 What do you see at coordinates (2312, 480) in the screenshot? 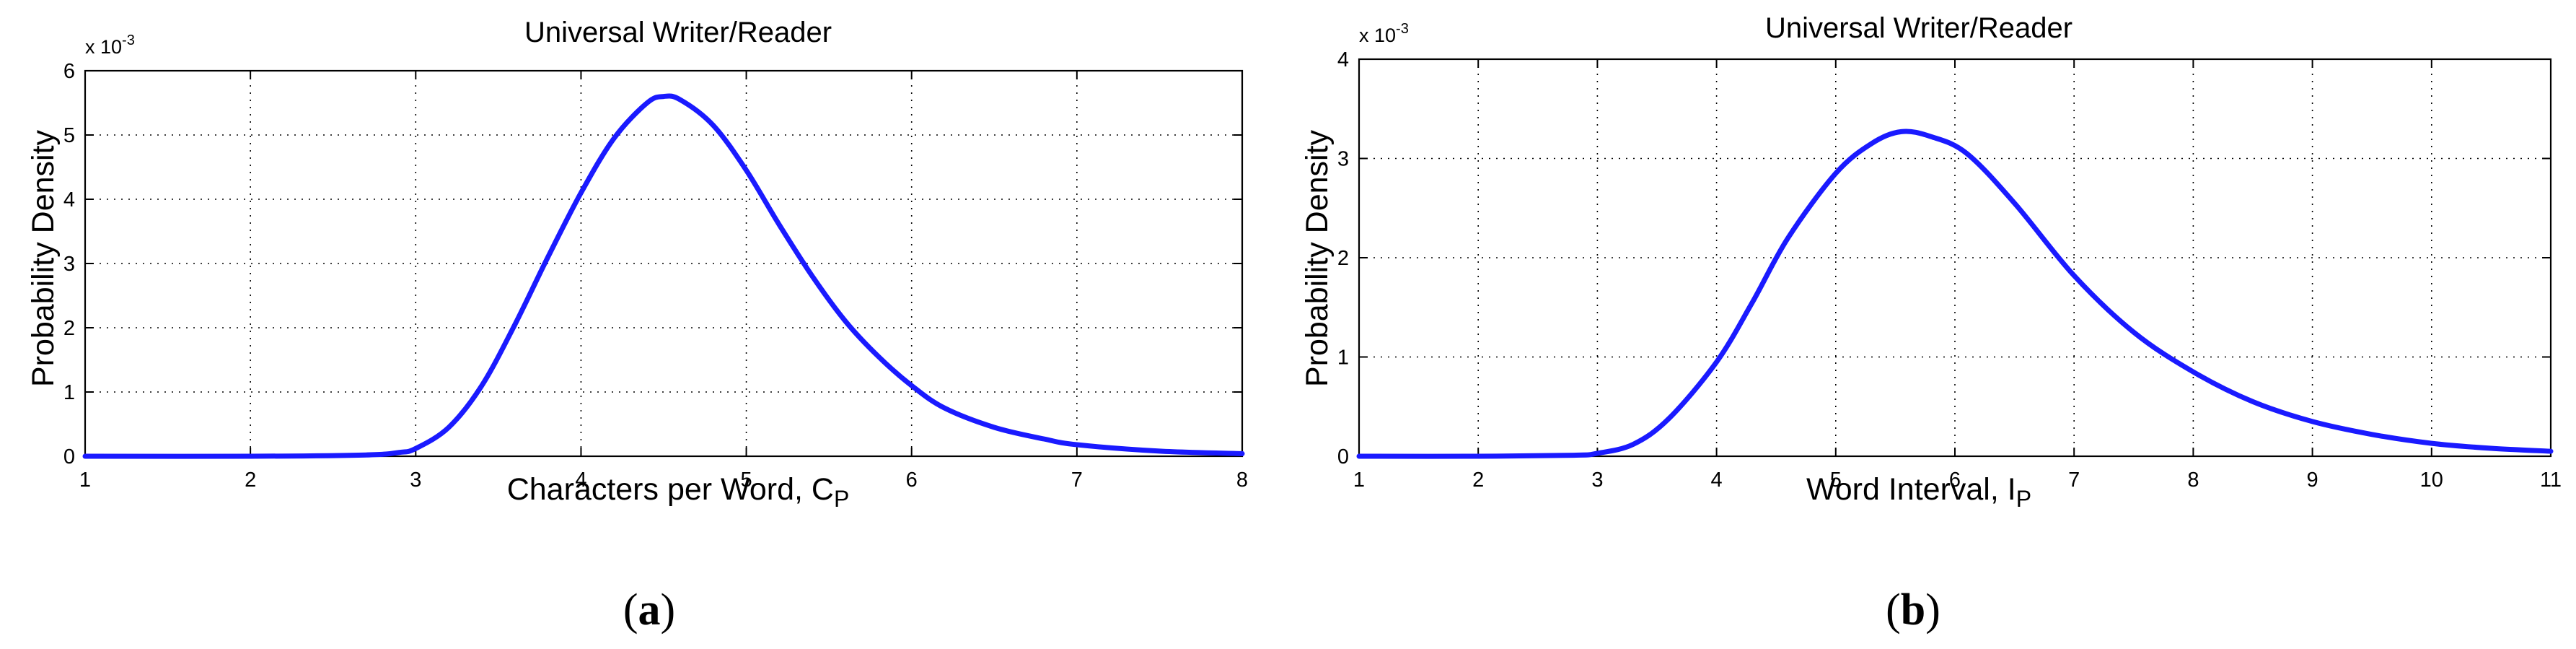
I see `x-tick-label: 9` at bounding box center [2312, 480].